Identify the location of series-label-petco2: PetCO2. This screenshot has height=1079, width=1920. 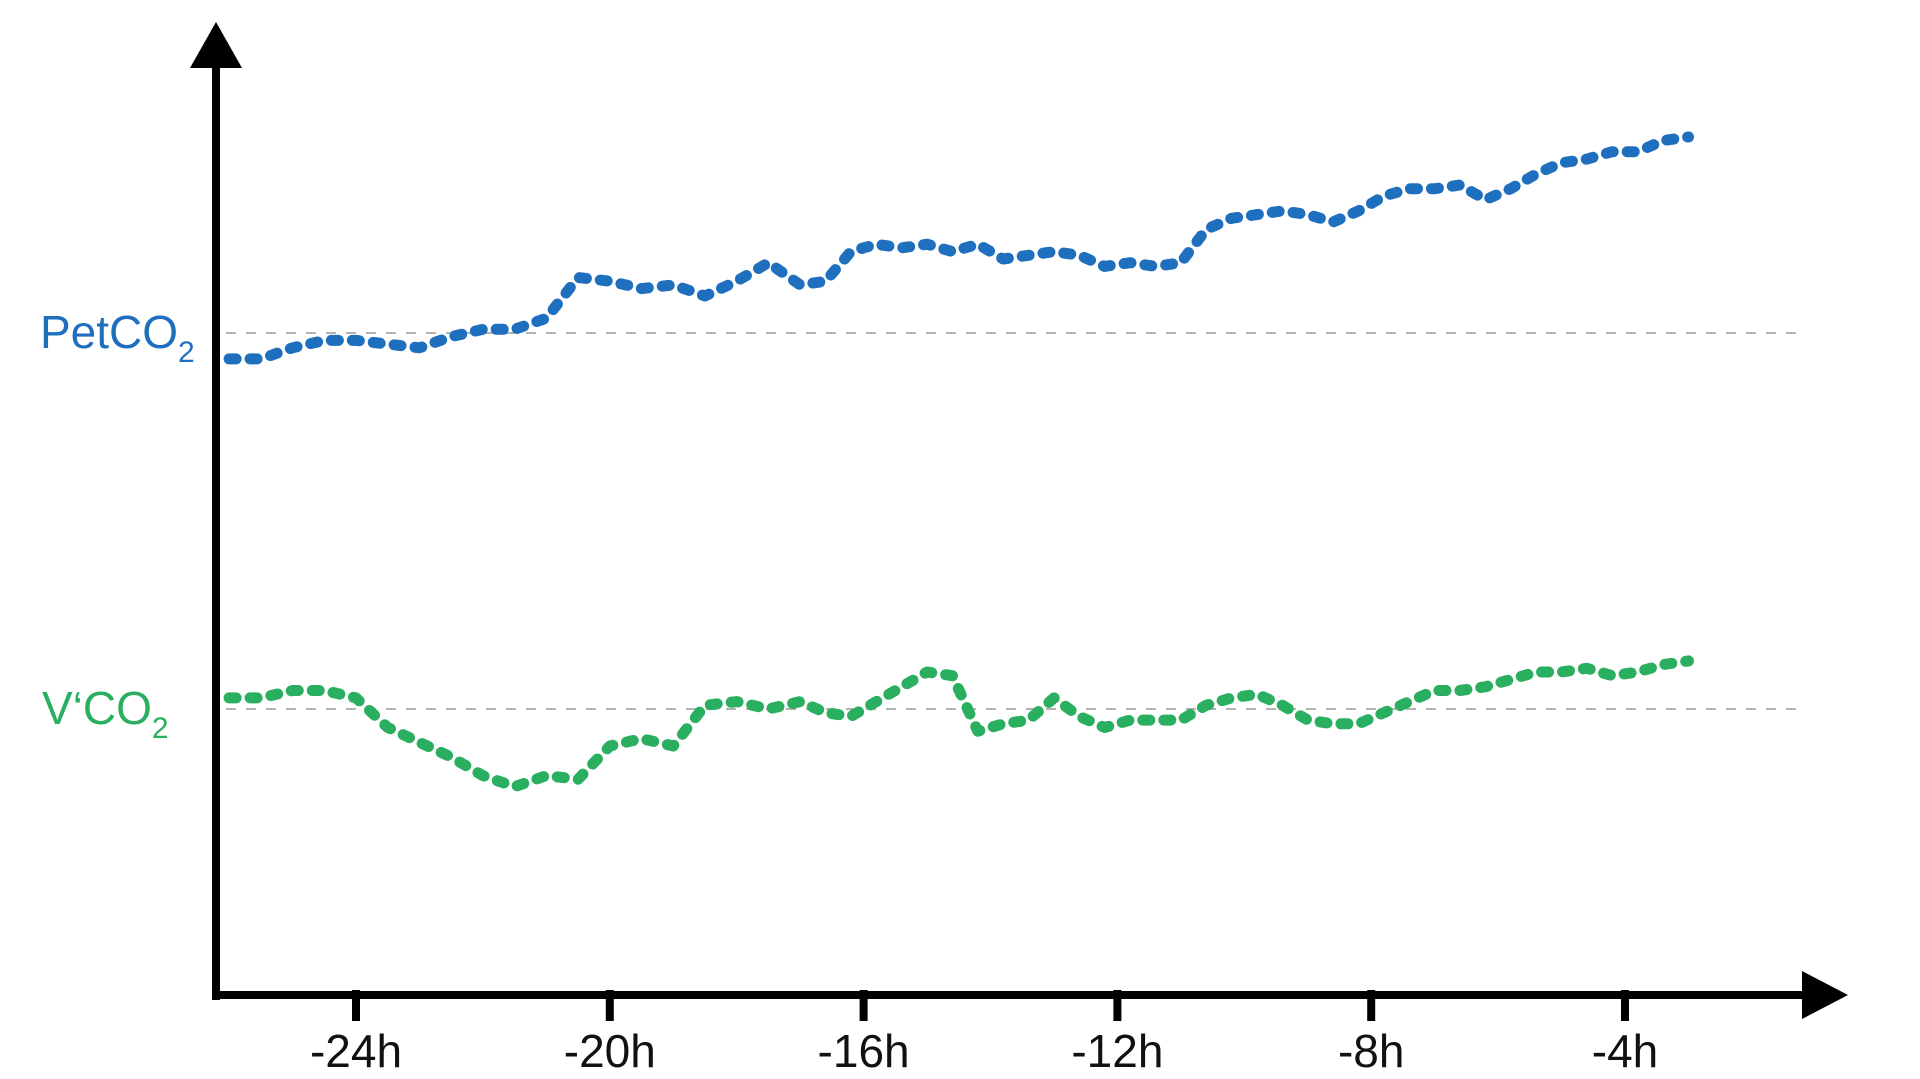
(117, 337).